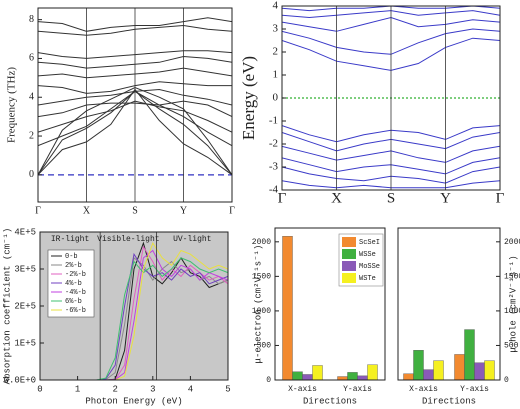 The image size is (520, 409). What do you see at coordinates (273, 144) in the screenshot?
I see `y-tick-label: -2` at bounding box center [273, 144].